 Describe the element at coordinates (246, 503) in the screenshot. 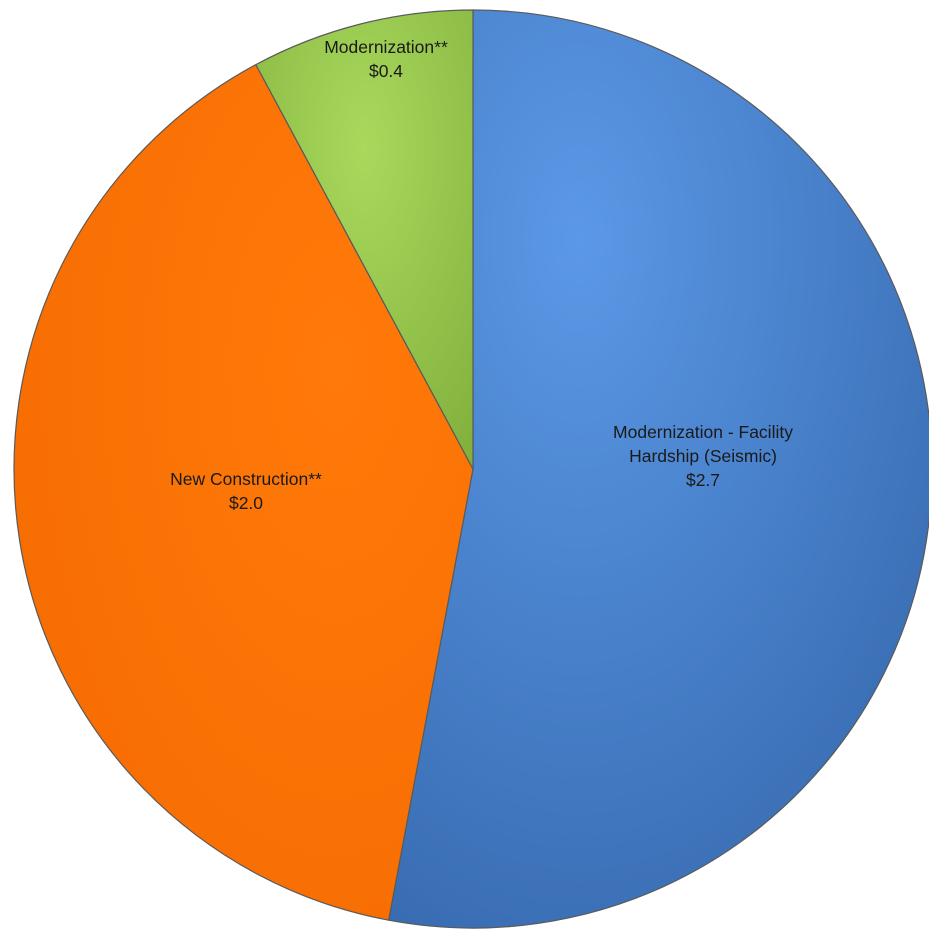

I see `slice-value-label: $2.0` at that location.